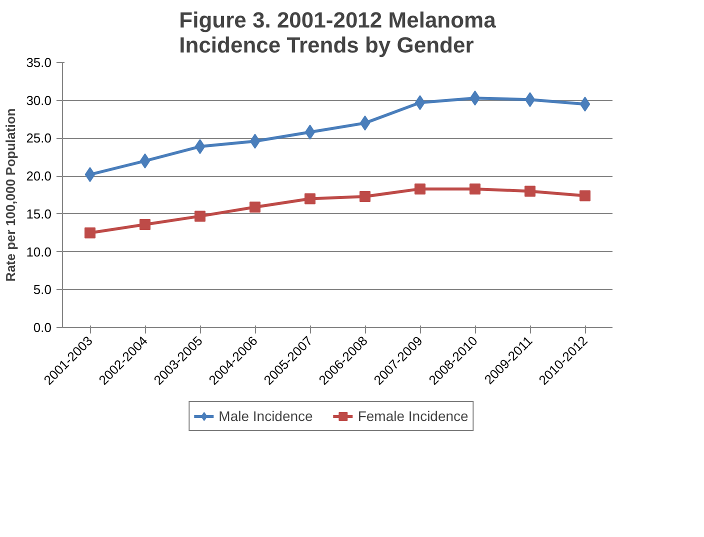 This screenshot has height=537, width=704. What do you see at coordinates (10, 195) in the screenshot?
I see `y-axis-title: Rate per 100,000 Population` at bounding box center [10, 195].